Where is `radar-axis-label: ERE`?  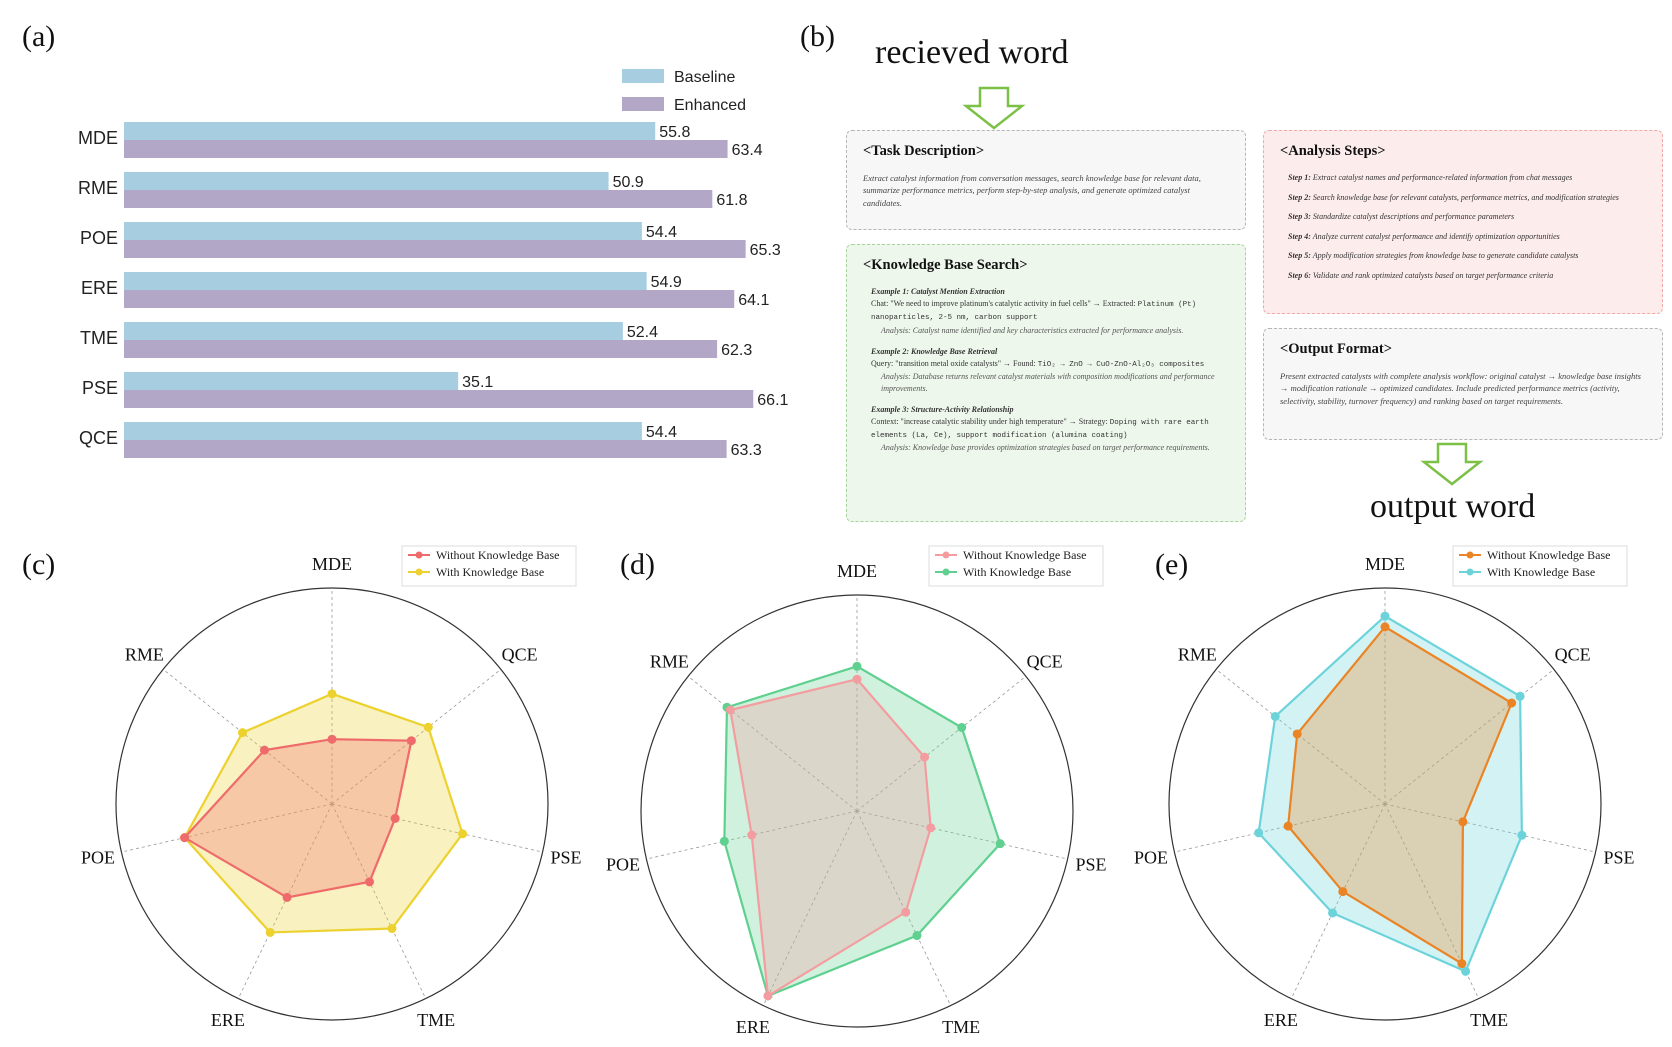 radar-axis-label: ERE is located at coordinates (1281, 1020).